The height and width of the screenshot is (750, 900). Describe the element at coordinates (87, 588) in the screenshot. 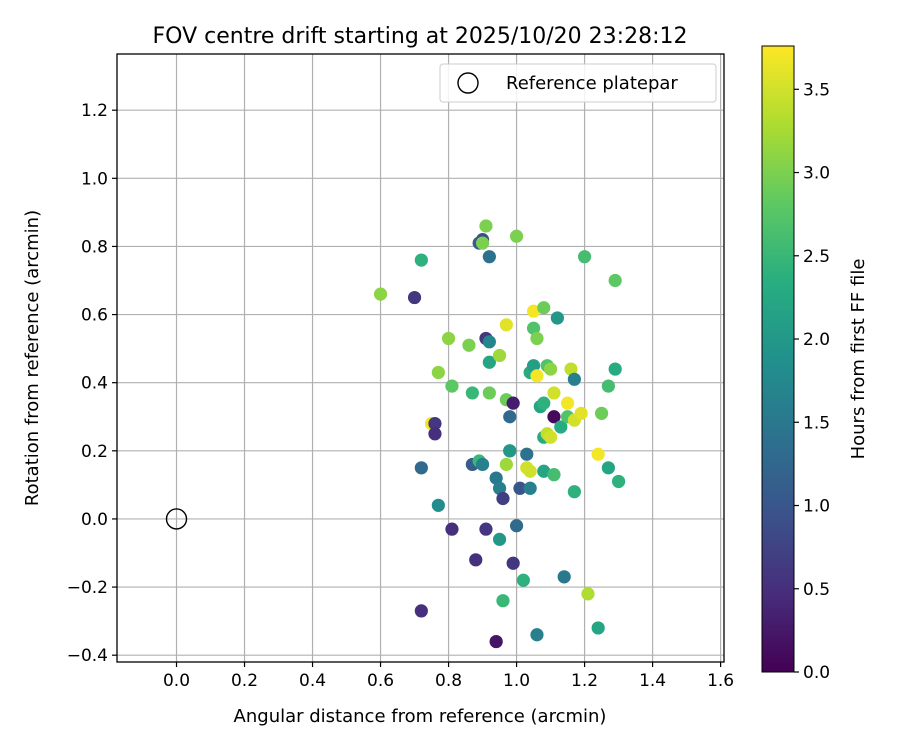

I see `y-tick-label: −0.2` at that location.